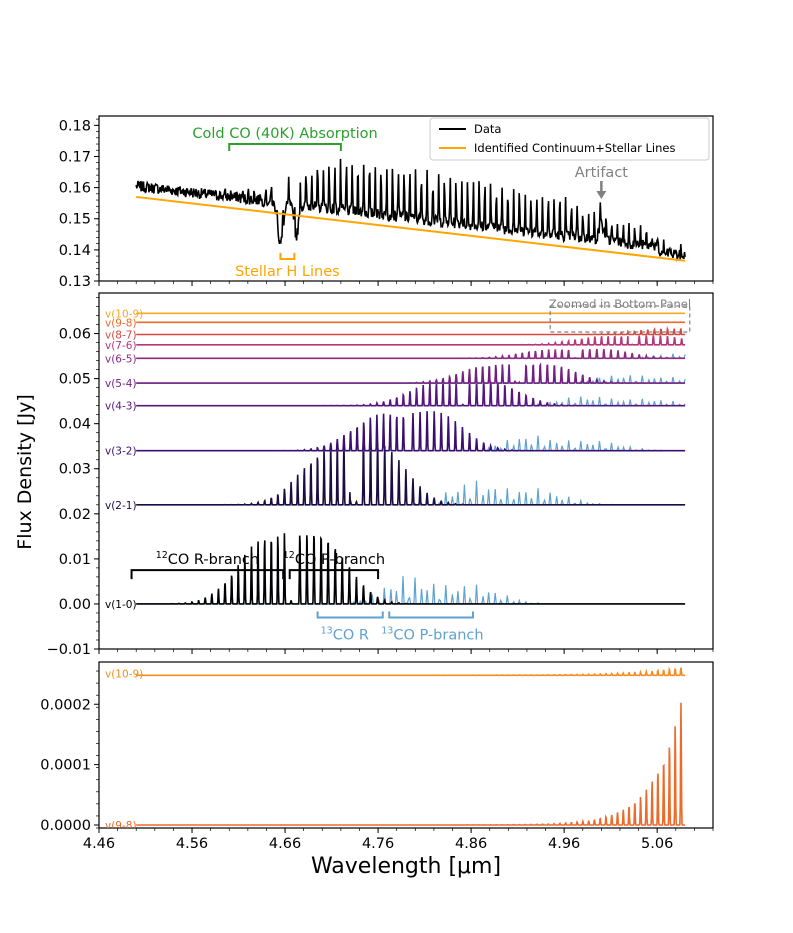 The width and height of the screenshot is (793, 933). What do you see at coordinates (487, 129) in the screenshot?
I see `legend-data-label: Data` at bounding box center [487, 129].